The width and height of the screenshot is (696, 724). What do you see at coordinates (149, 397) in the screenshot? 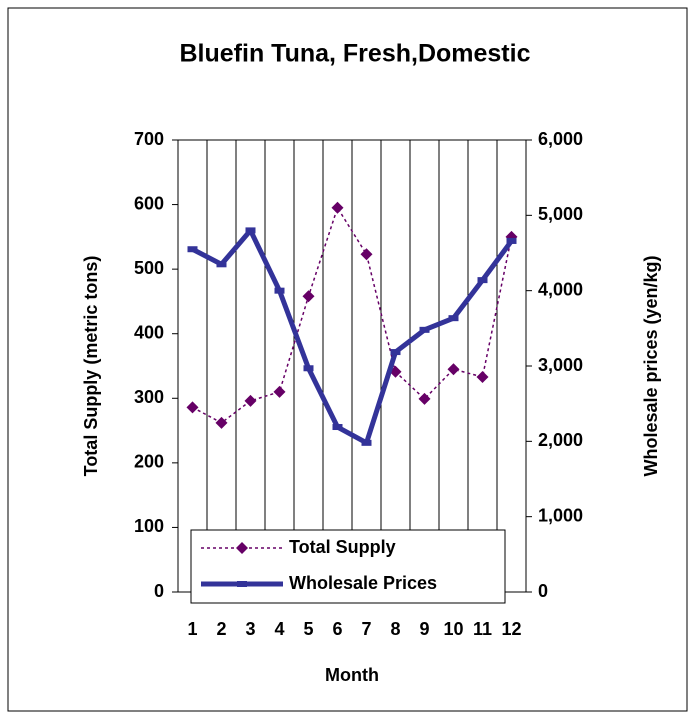
I see `y-tick-label: 300` at bounding box center [149, 397].